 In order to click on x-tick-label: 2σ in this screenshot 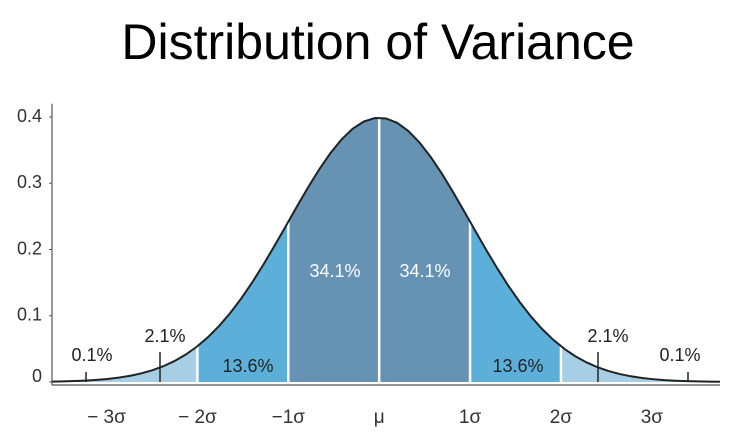, I will do `click(561, 417)`.